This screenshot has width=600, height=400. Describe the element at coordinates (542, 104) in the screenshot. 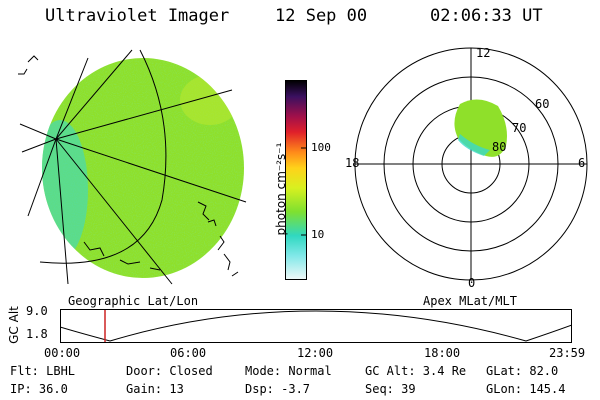

I see `lat-label-60: 60` at that location.